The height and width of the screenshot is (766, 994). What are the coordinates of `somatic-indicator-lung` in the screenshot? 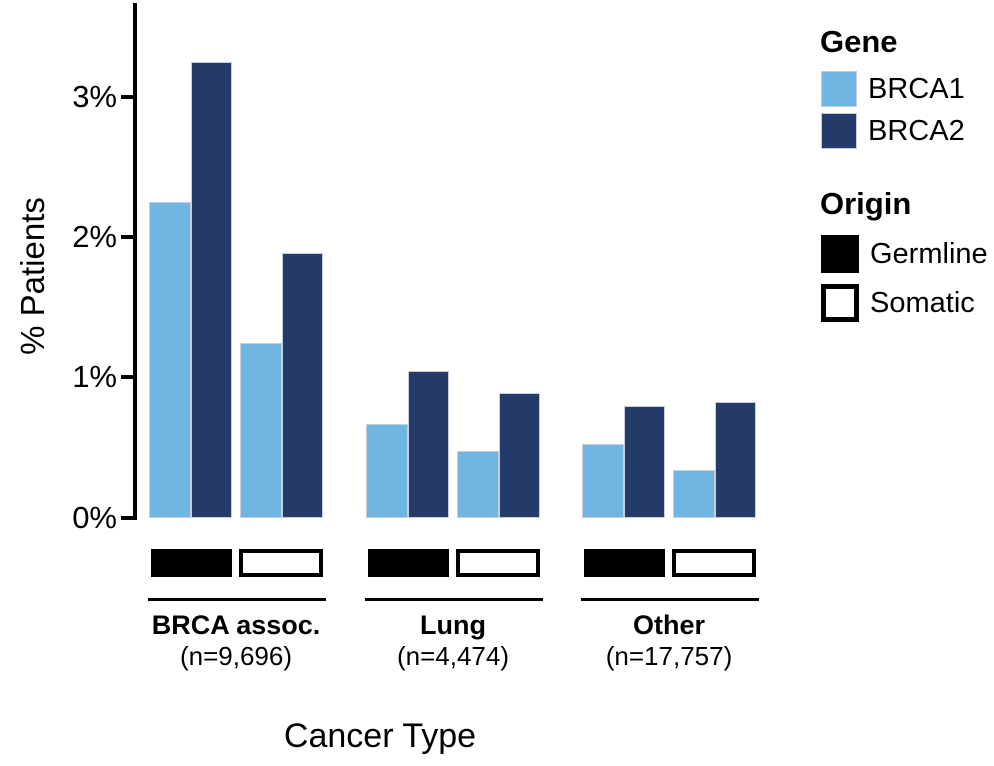 It's located at (498, 563).